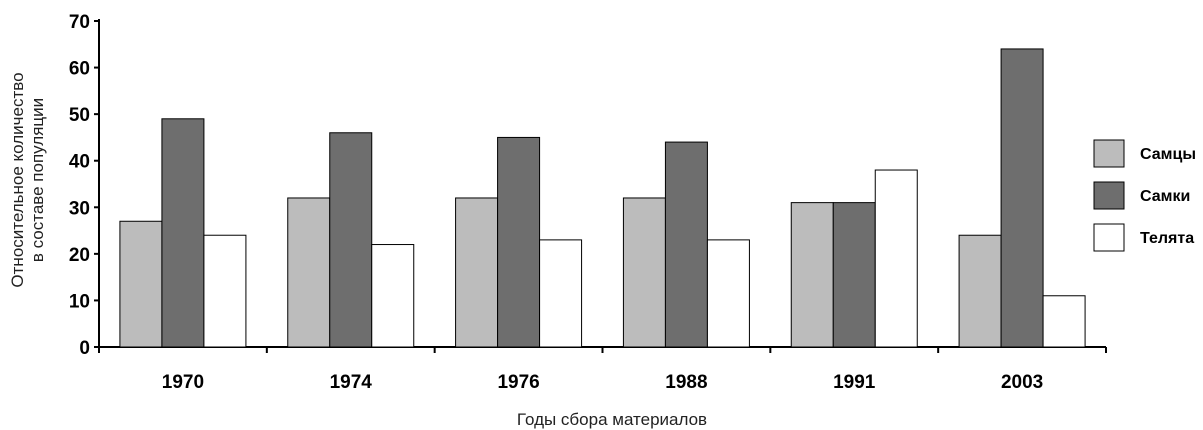  What do you see at coordinates (79, 22) in the screenshot?
I see `y-tick-label: 70` at bounding box center [79, 22].